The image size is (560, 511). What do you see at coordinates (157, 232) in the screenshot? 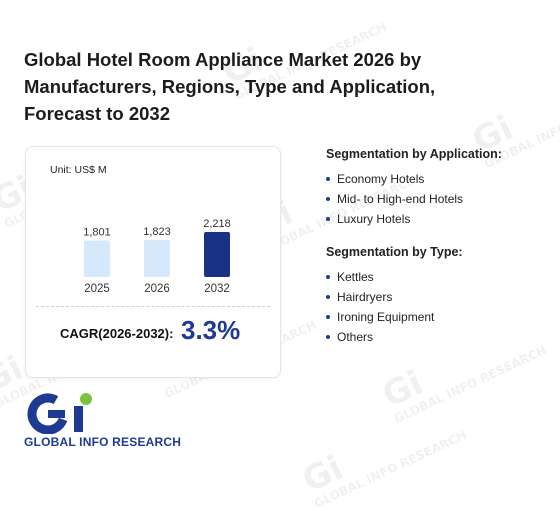
I see `bar-value-label: 1,823` at bounding box center [157, 232].